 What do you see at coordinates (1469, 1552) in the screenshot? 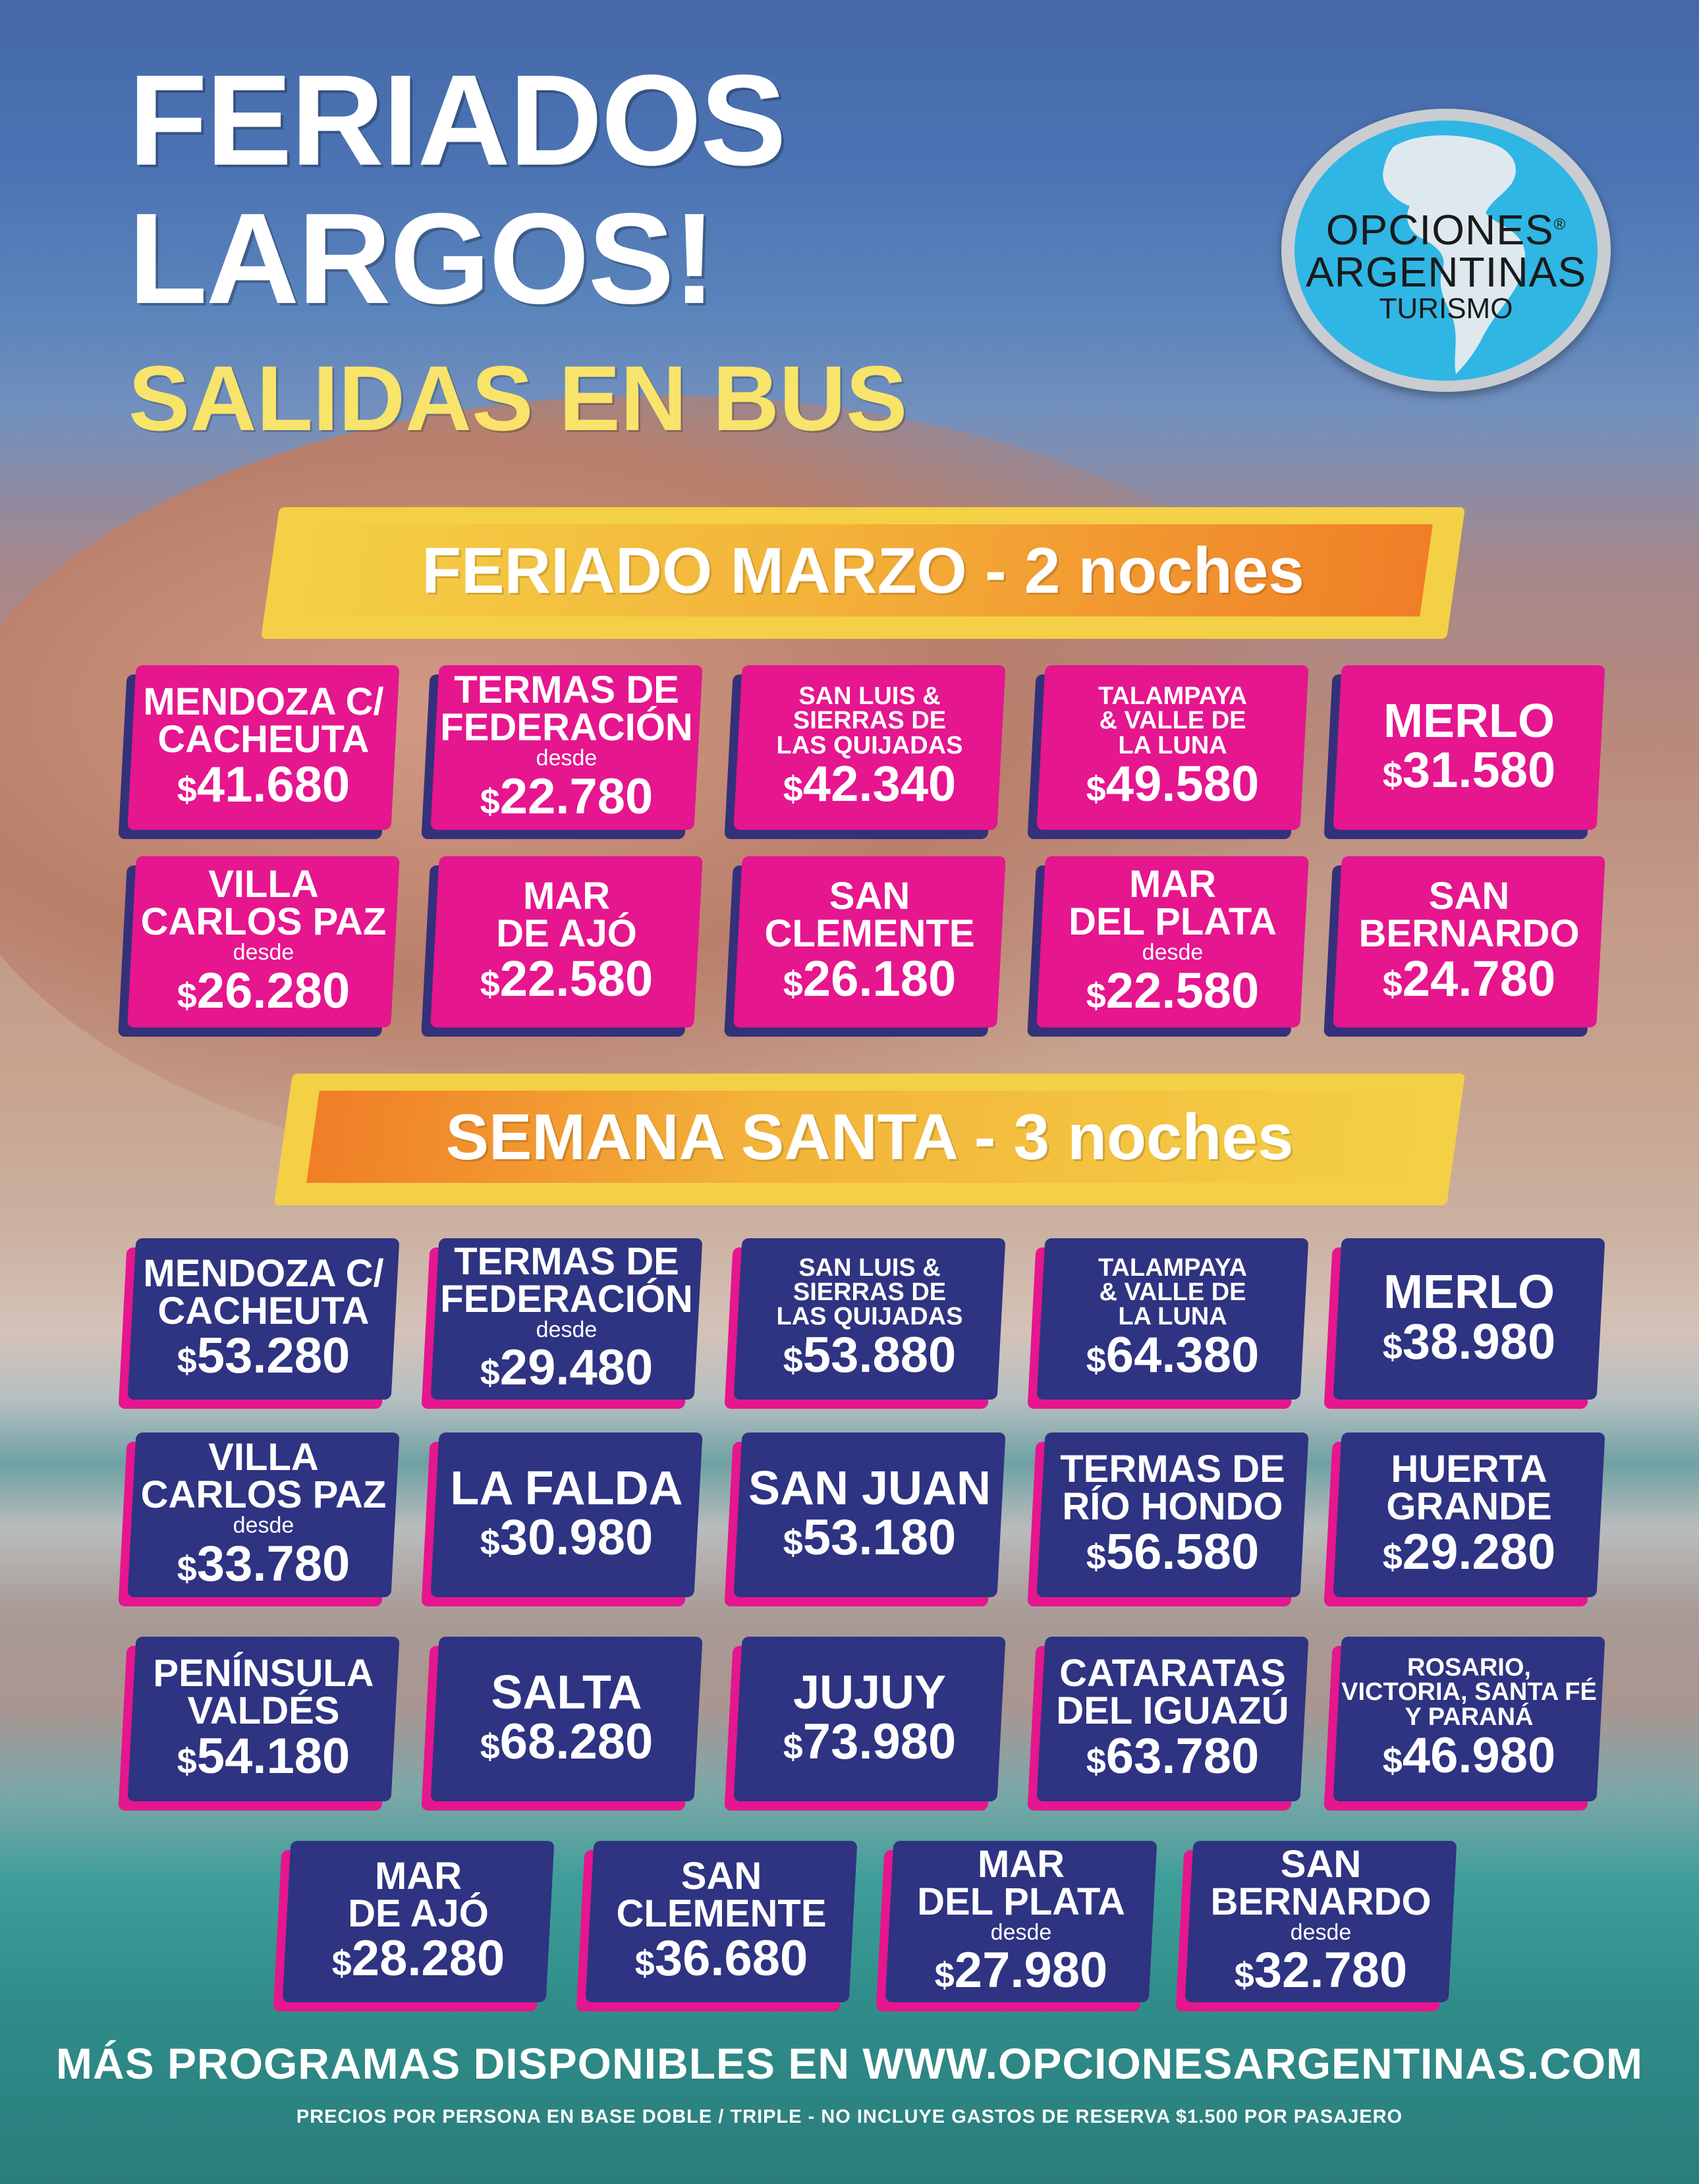
I see `price: $29.280` at bounding box center [1469, 1552].